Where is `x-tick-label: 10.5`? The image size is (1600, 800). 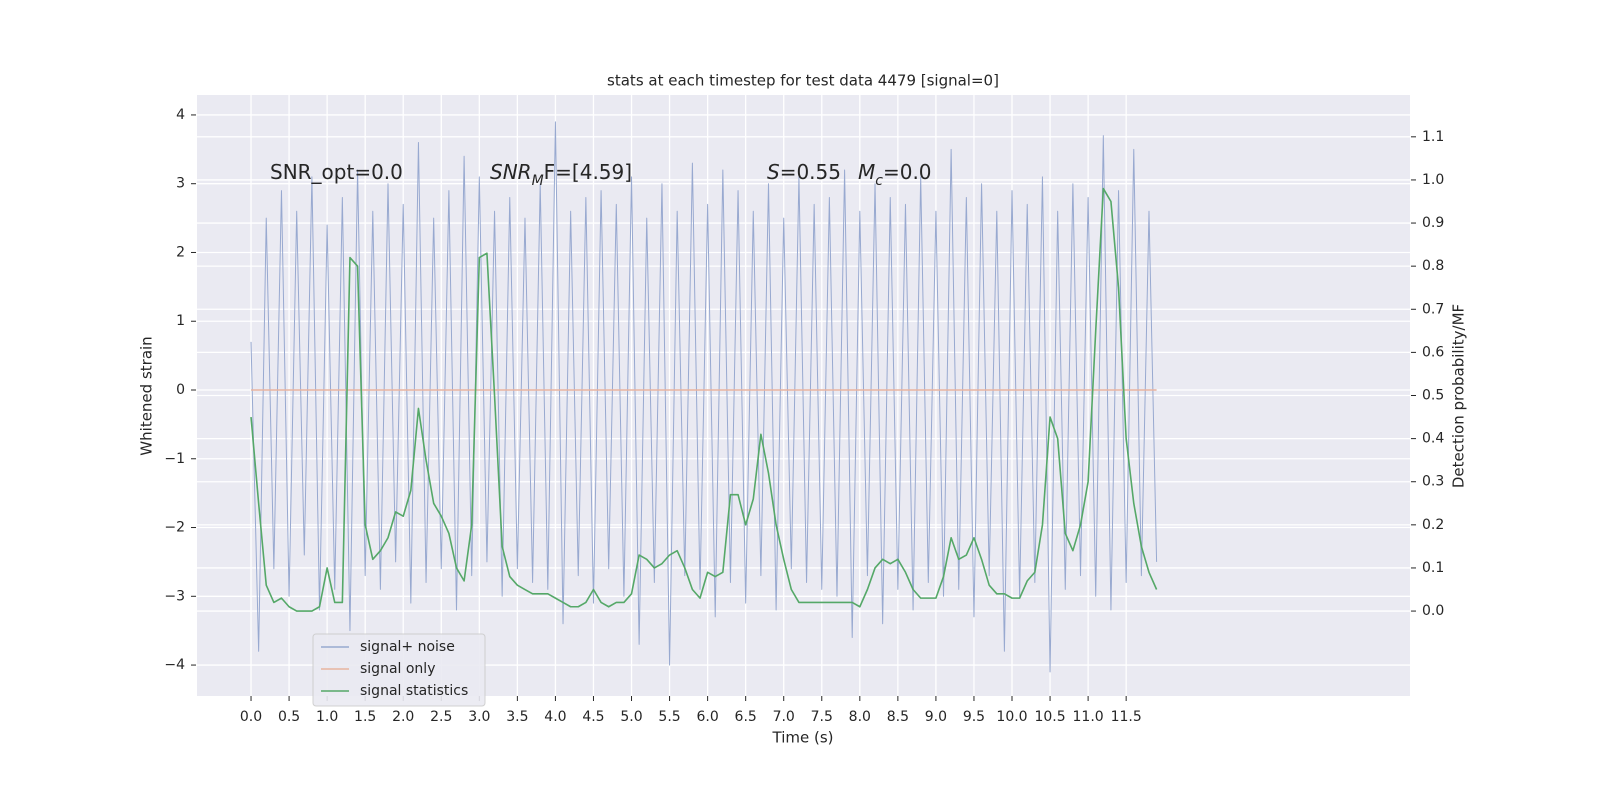 x-tick-label: 10.5 is located at coordinates (1049, 717).